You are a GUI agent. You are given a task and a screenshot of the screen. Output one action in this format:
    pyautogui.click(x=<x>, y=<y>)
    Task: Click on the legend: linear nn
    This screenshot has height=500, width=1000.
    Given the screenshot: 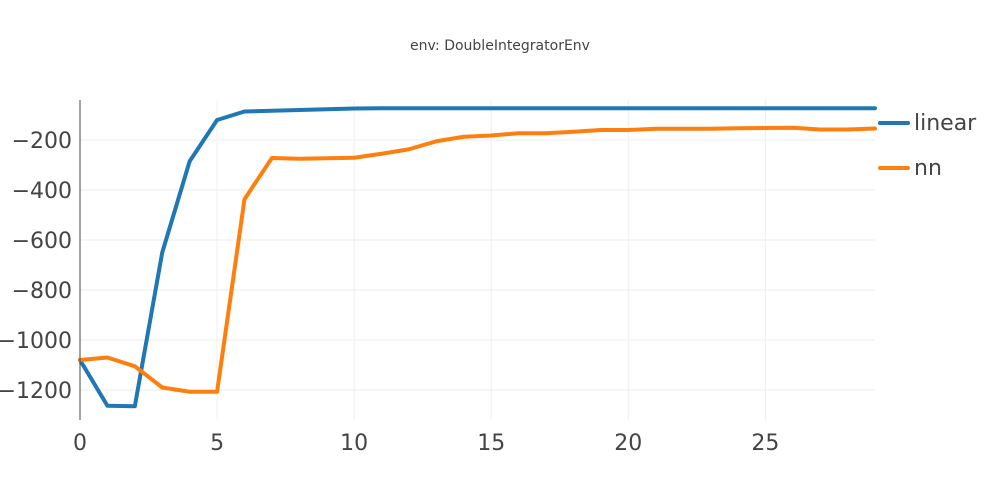 What is the action you would take?
    pyautogui.click(x=927, y=146)
    